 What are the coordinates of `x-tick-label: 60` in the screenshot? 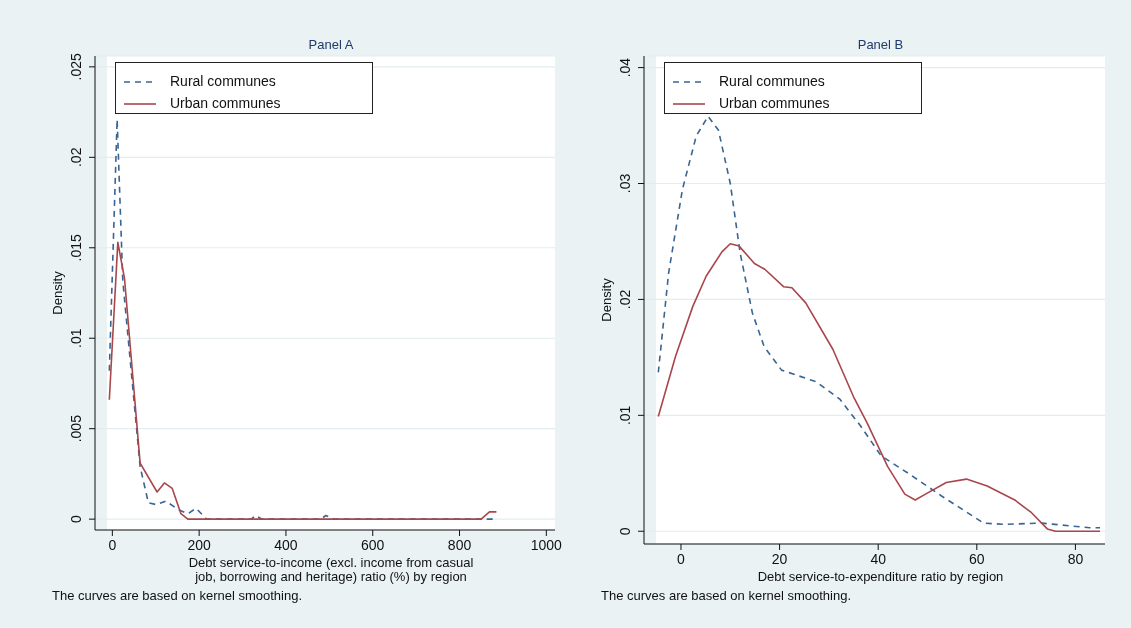 It's located at (977, 559).